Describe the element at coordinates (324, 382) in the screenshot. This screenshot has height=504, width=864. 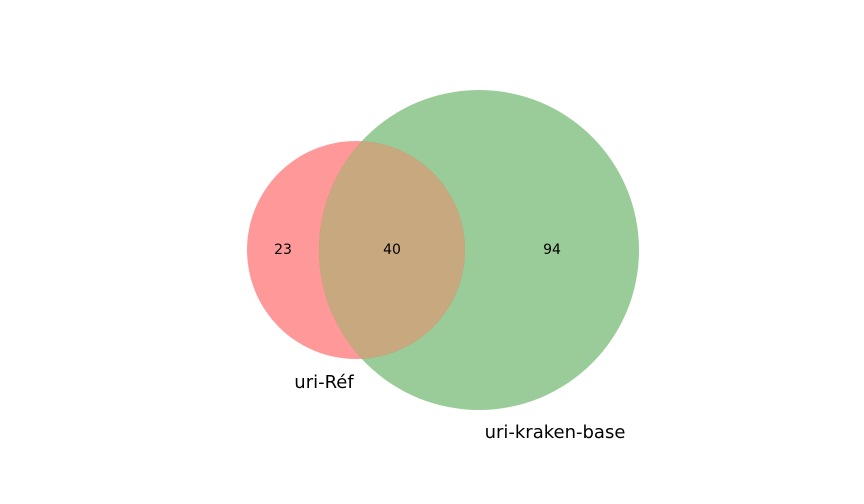
I see `set-a-label: uri-Réf` at that location.